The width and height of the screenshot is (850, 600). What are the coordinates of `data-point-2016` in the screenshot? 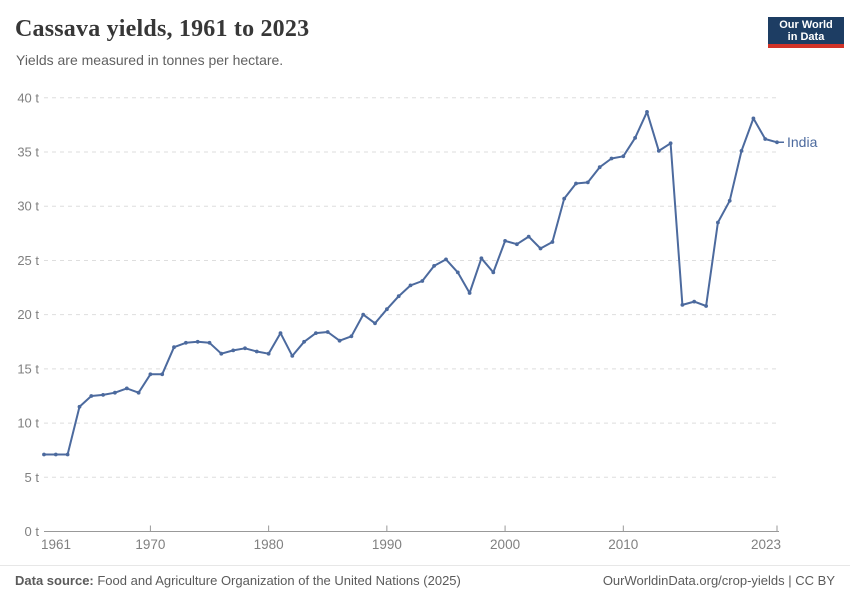 It's located at (694, 301).